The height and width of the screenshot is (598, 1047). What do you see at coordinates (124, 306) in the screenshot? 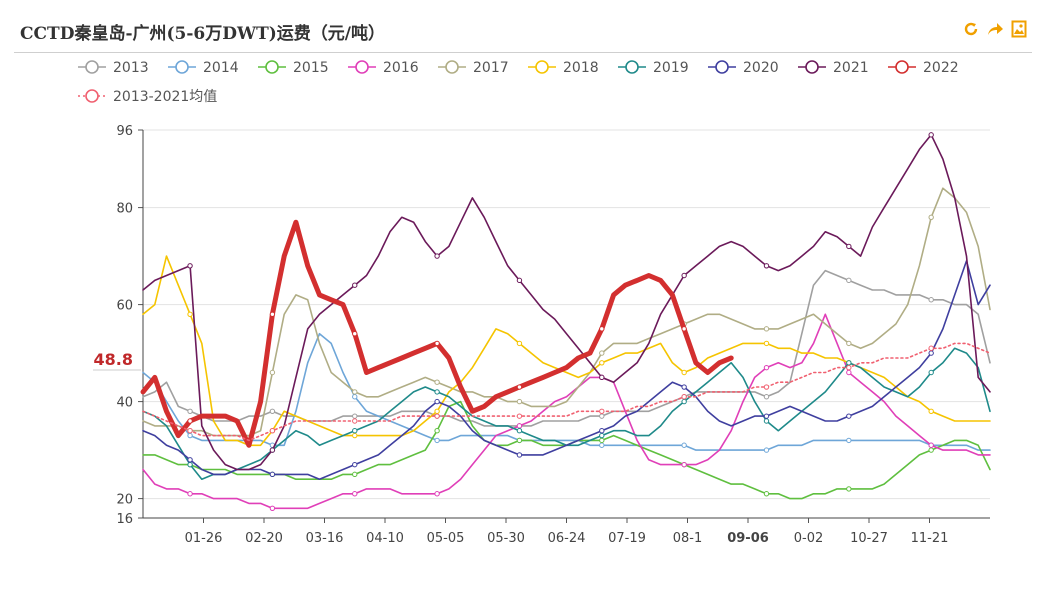
I see `y-tick-label: 60` at bounding box center [124, 306].